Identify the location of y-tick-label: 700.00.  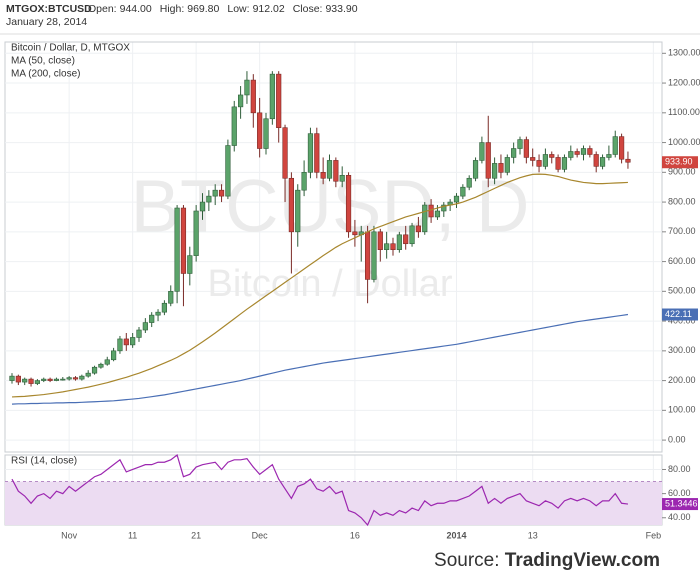
(682, 231).